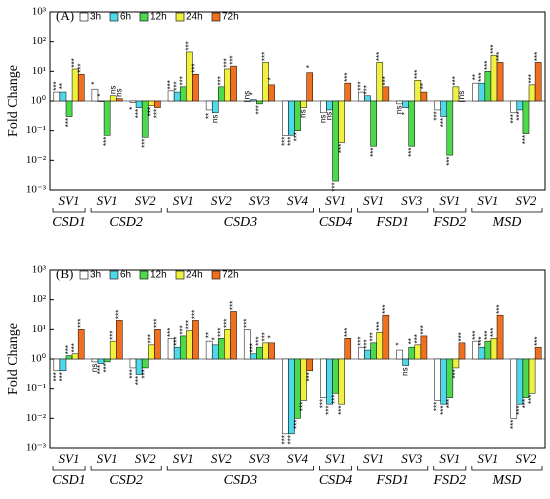 This screenshot has height=499, width=550. What do you see at coordinates (125, 480) in the screenshot?
I see `group-label: CSD2` at bounding box center [125, 480].